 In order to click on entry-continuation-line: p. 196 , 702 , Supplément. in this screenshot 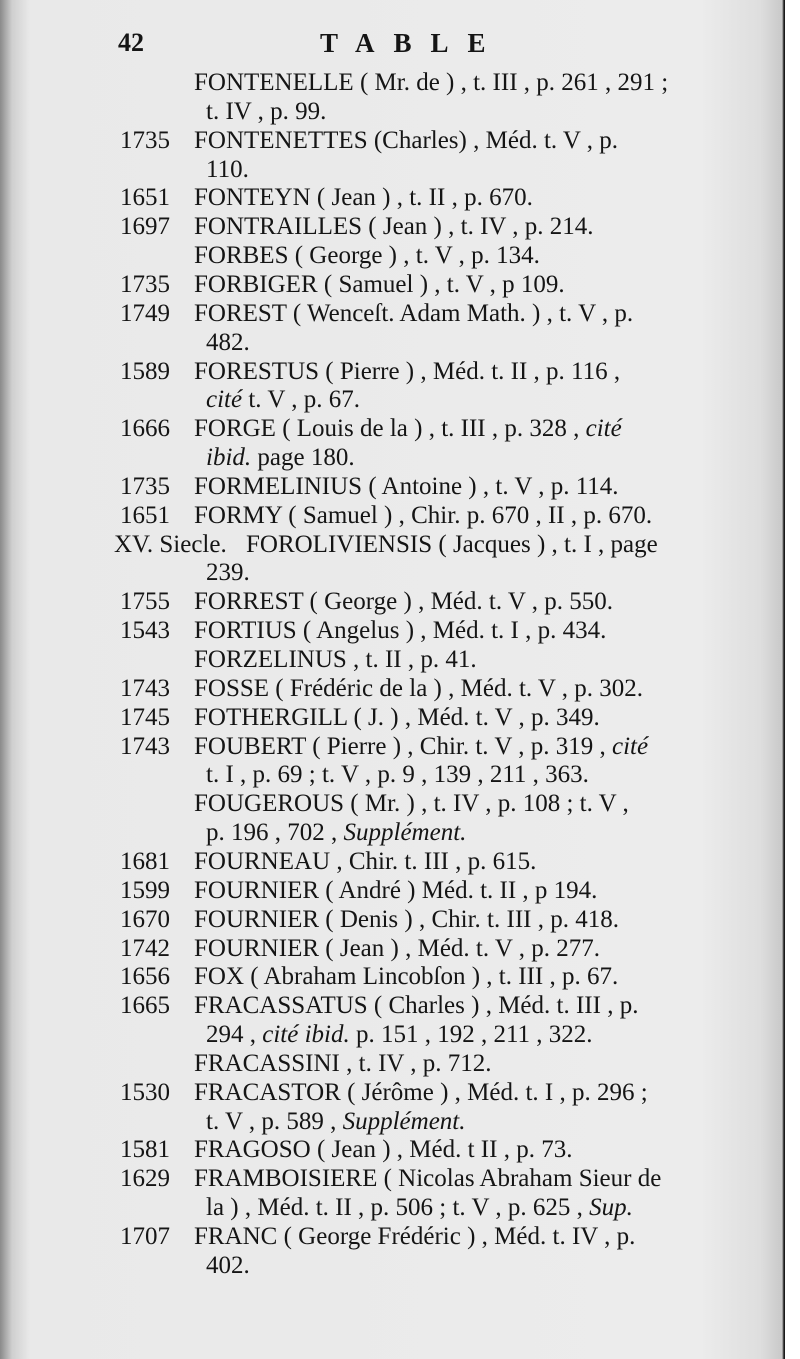, I will do `click(336, 833)`.